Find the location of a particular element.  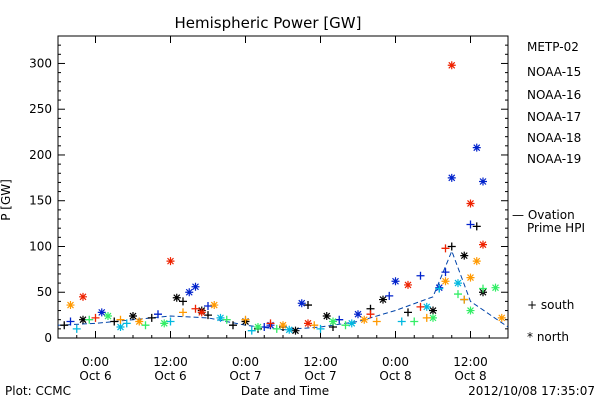

y-tick-label: 150 is located at coordinates (40, 201).